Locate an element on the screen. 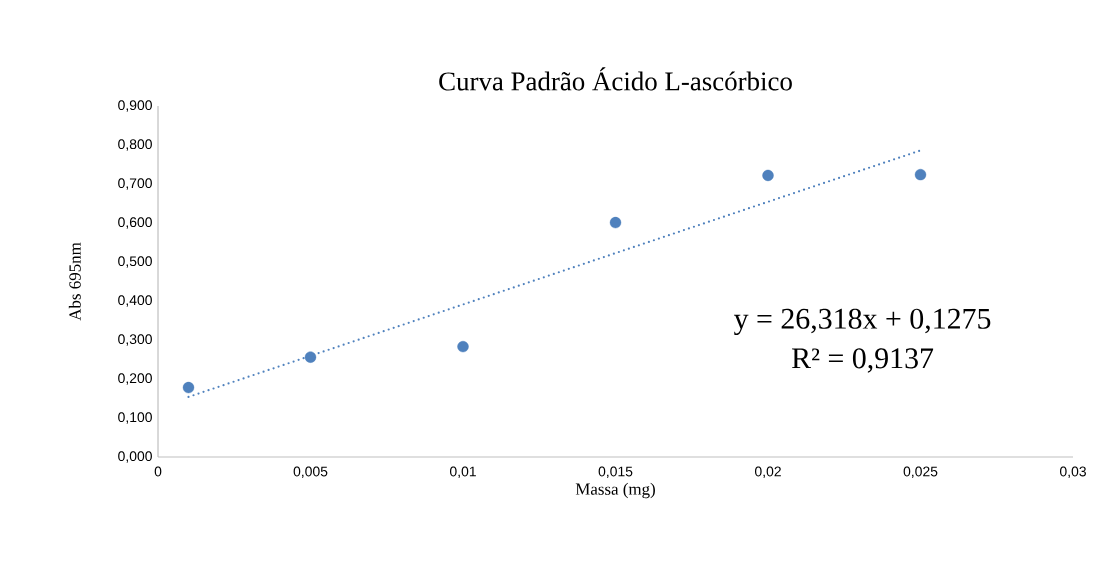 This screenshot has height=564, width=1120. y-tick-label: 0,600 is located at coordinates (135, 223).